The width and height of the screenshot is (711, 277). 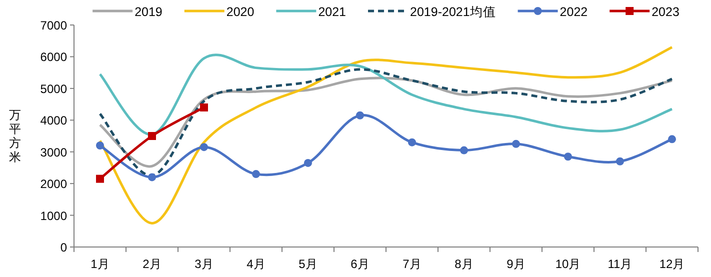 I want to click on y-tick-label: 0, so click(x=64, y=247).